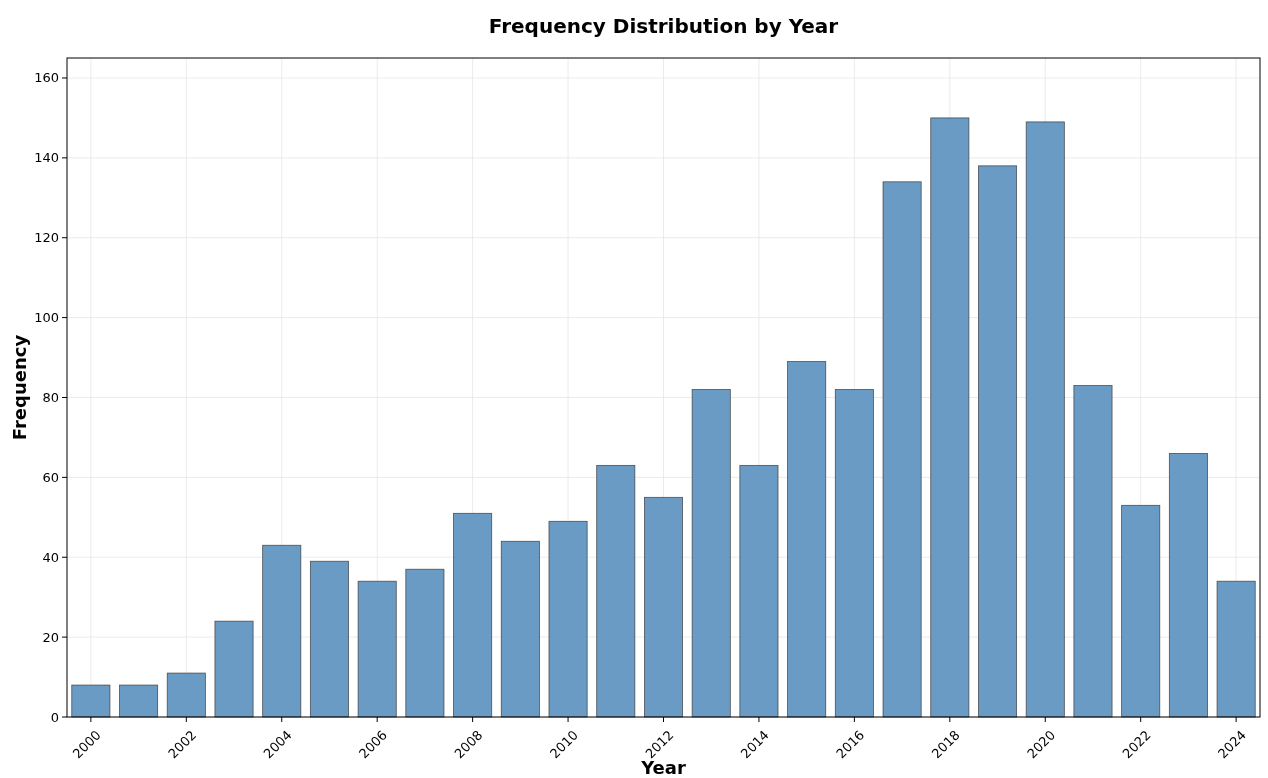  I want to click on y-tick-label: 60, so click(50, 477).